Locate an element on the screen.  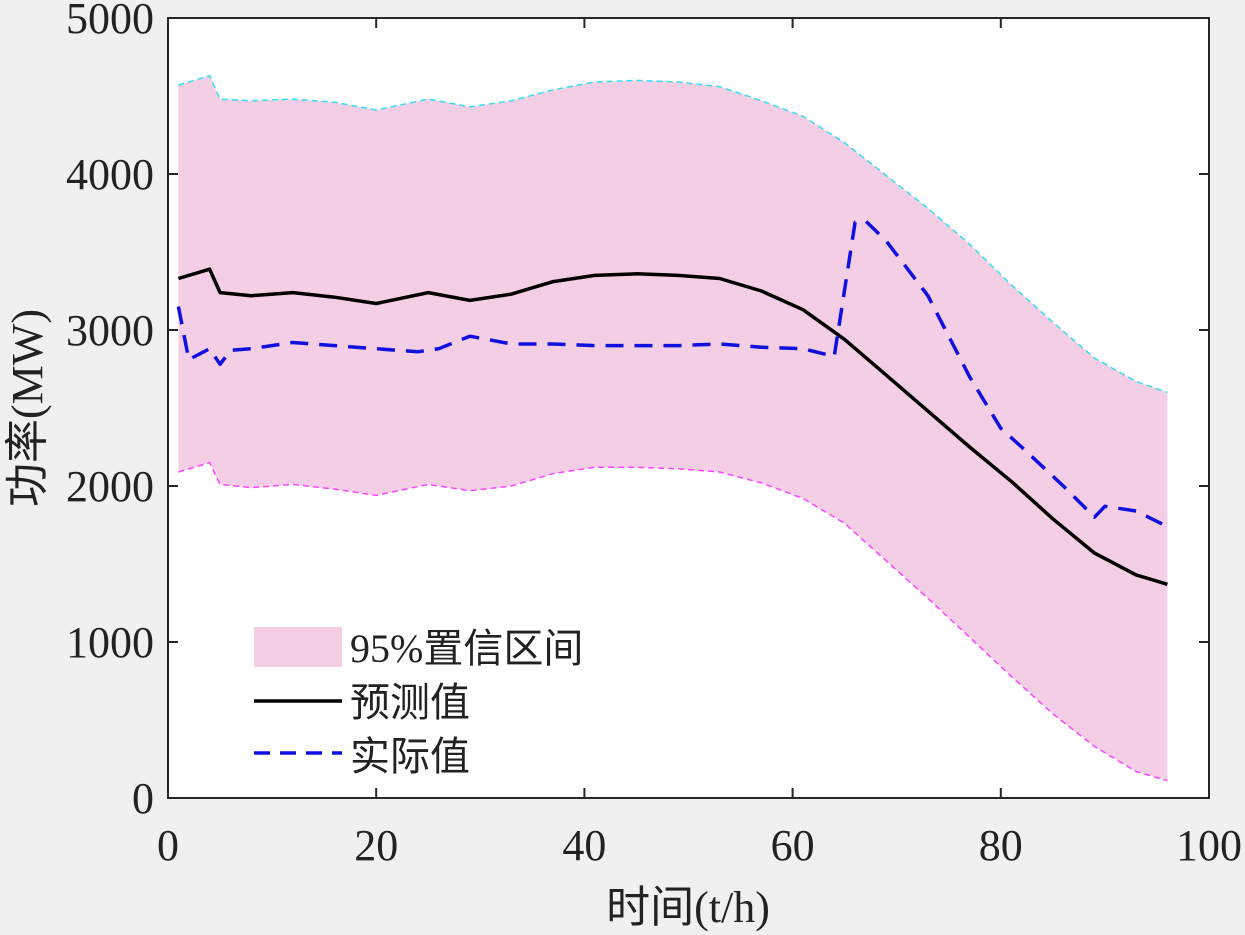
legend-label-actual: 实际值 is located at coordinates (410, 756).